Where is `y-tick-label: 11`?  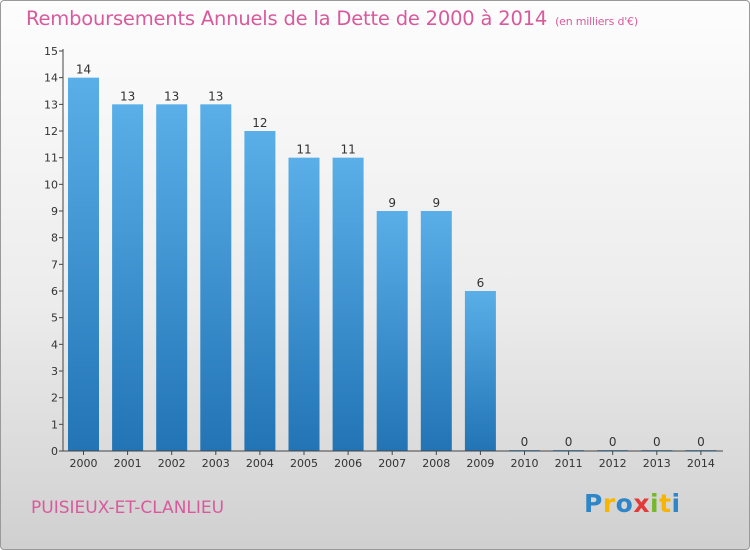
y-tick-label: 11 is located at coordinates (51, 158).